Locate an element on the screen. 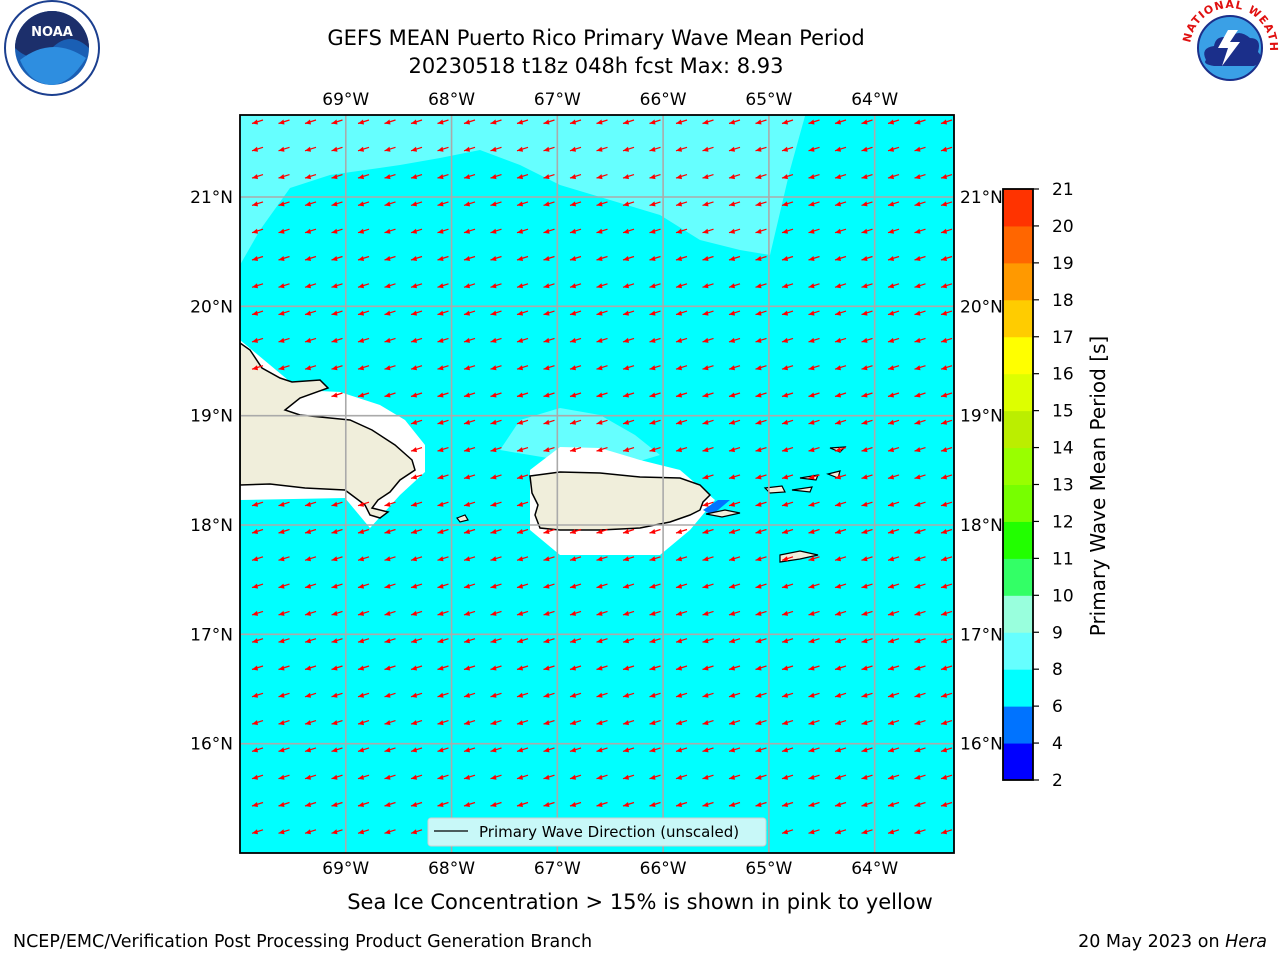 The width and height of the screenshot is (1280, 960). colorbar-tick-label: 2 is located at coordinates (1057, 781).